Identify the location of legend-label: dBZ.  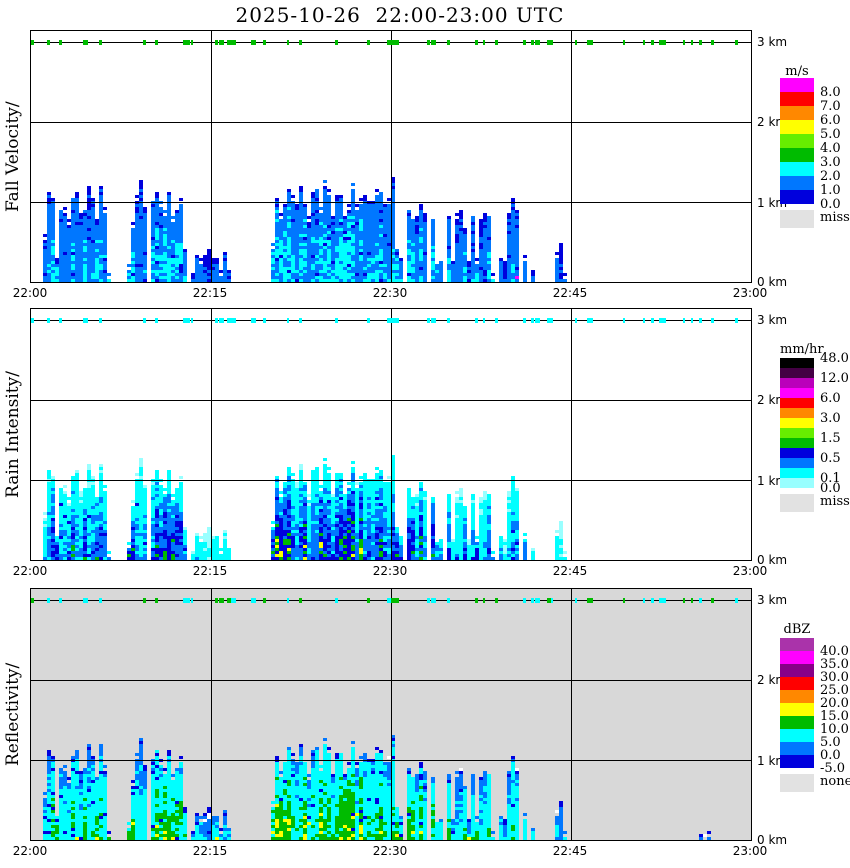
(797, 629).